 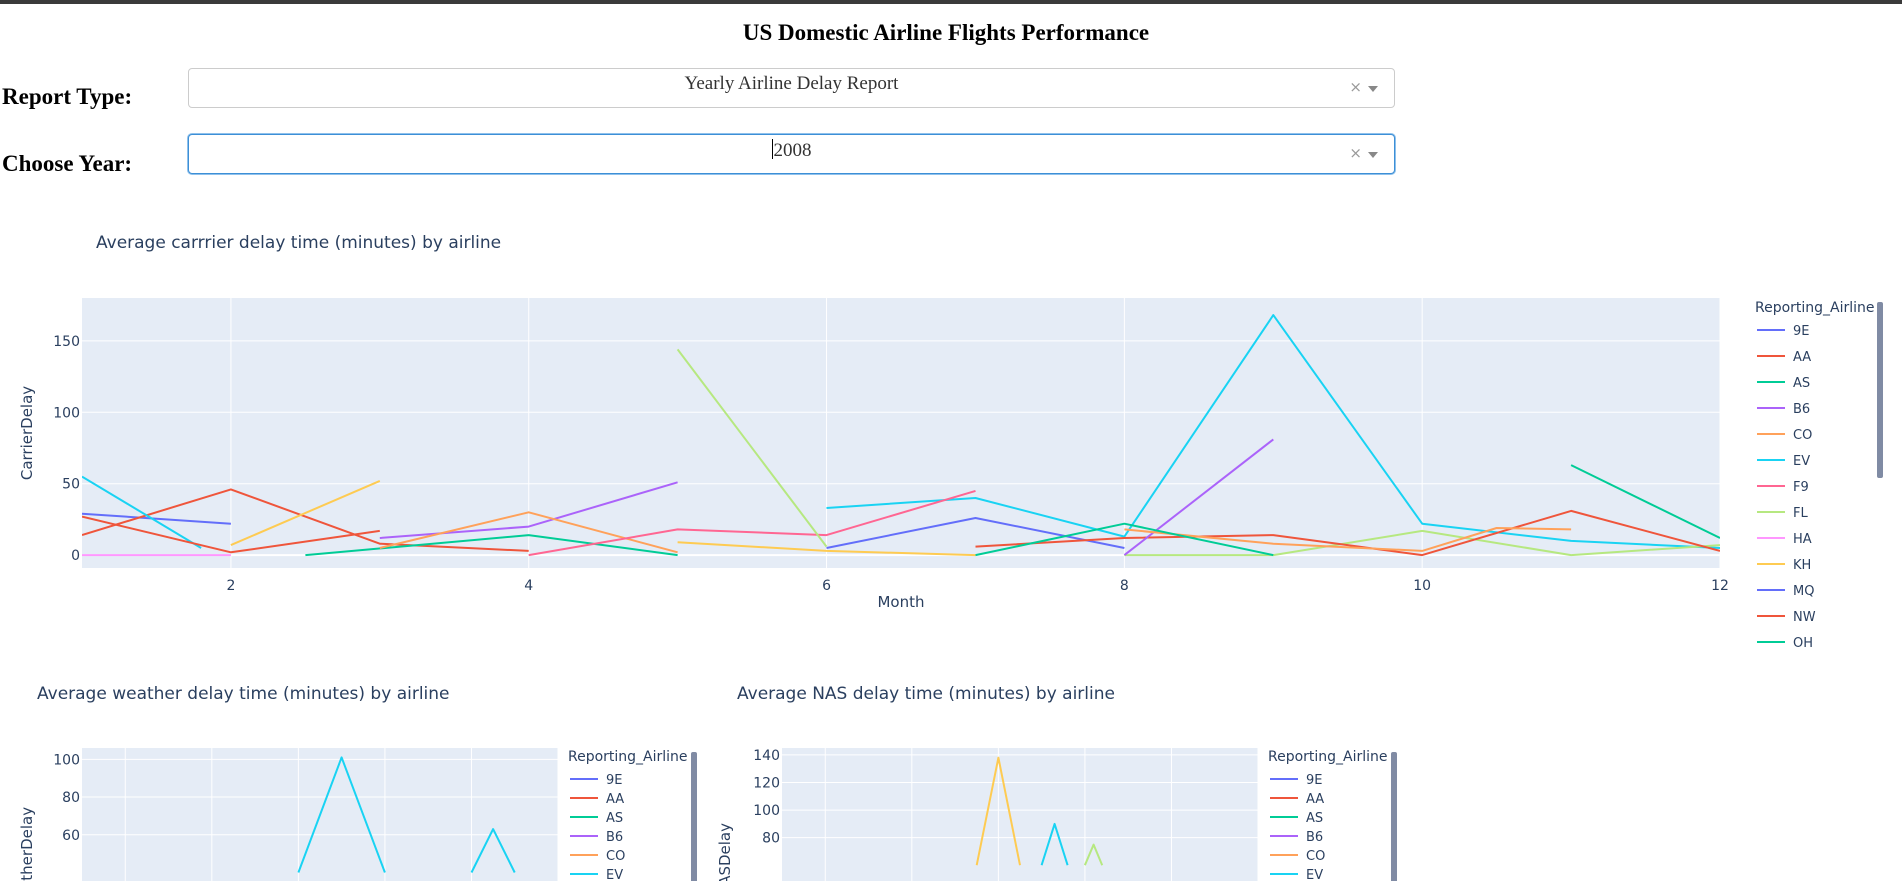 I want to click on legend-item-nw: NW, so click(x=1786, y=617).